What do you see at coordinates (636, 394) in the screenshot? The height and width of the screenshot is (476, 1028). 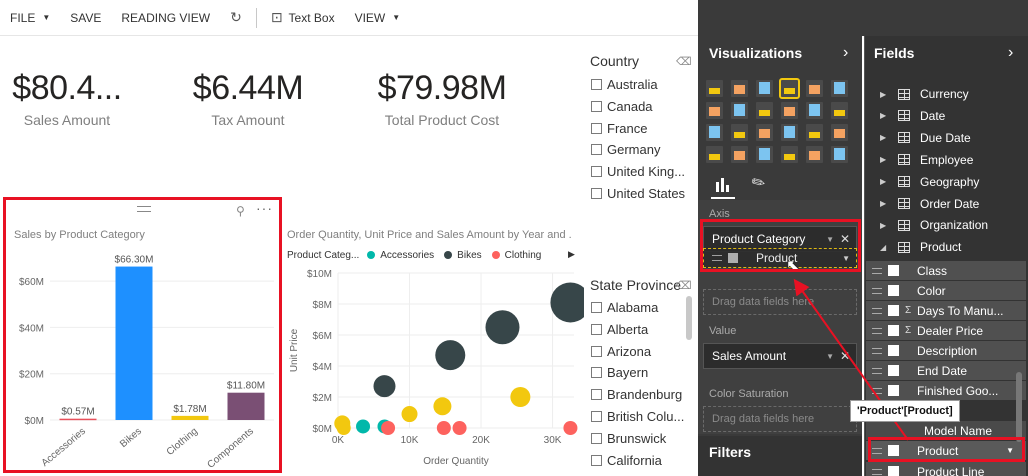 I see `slicer-item: Brandenburg` at bounding box center [636, 394].